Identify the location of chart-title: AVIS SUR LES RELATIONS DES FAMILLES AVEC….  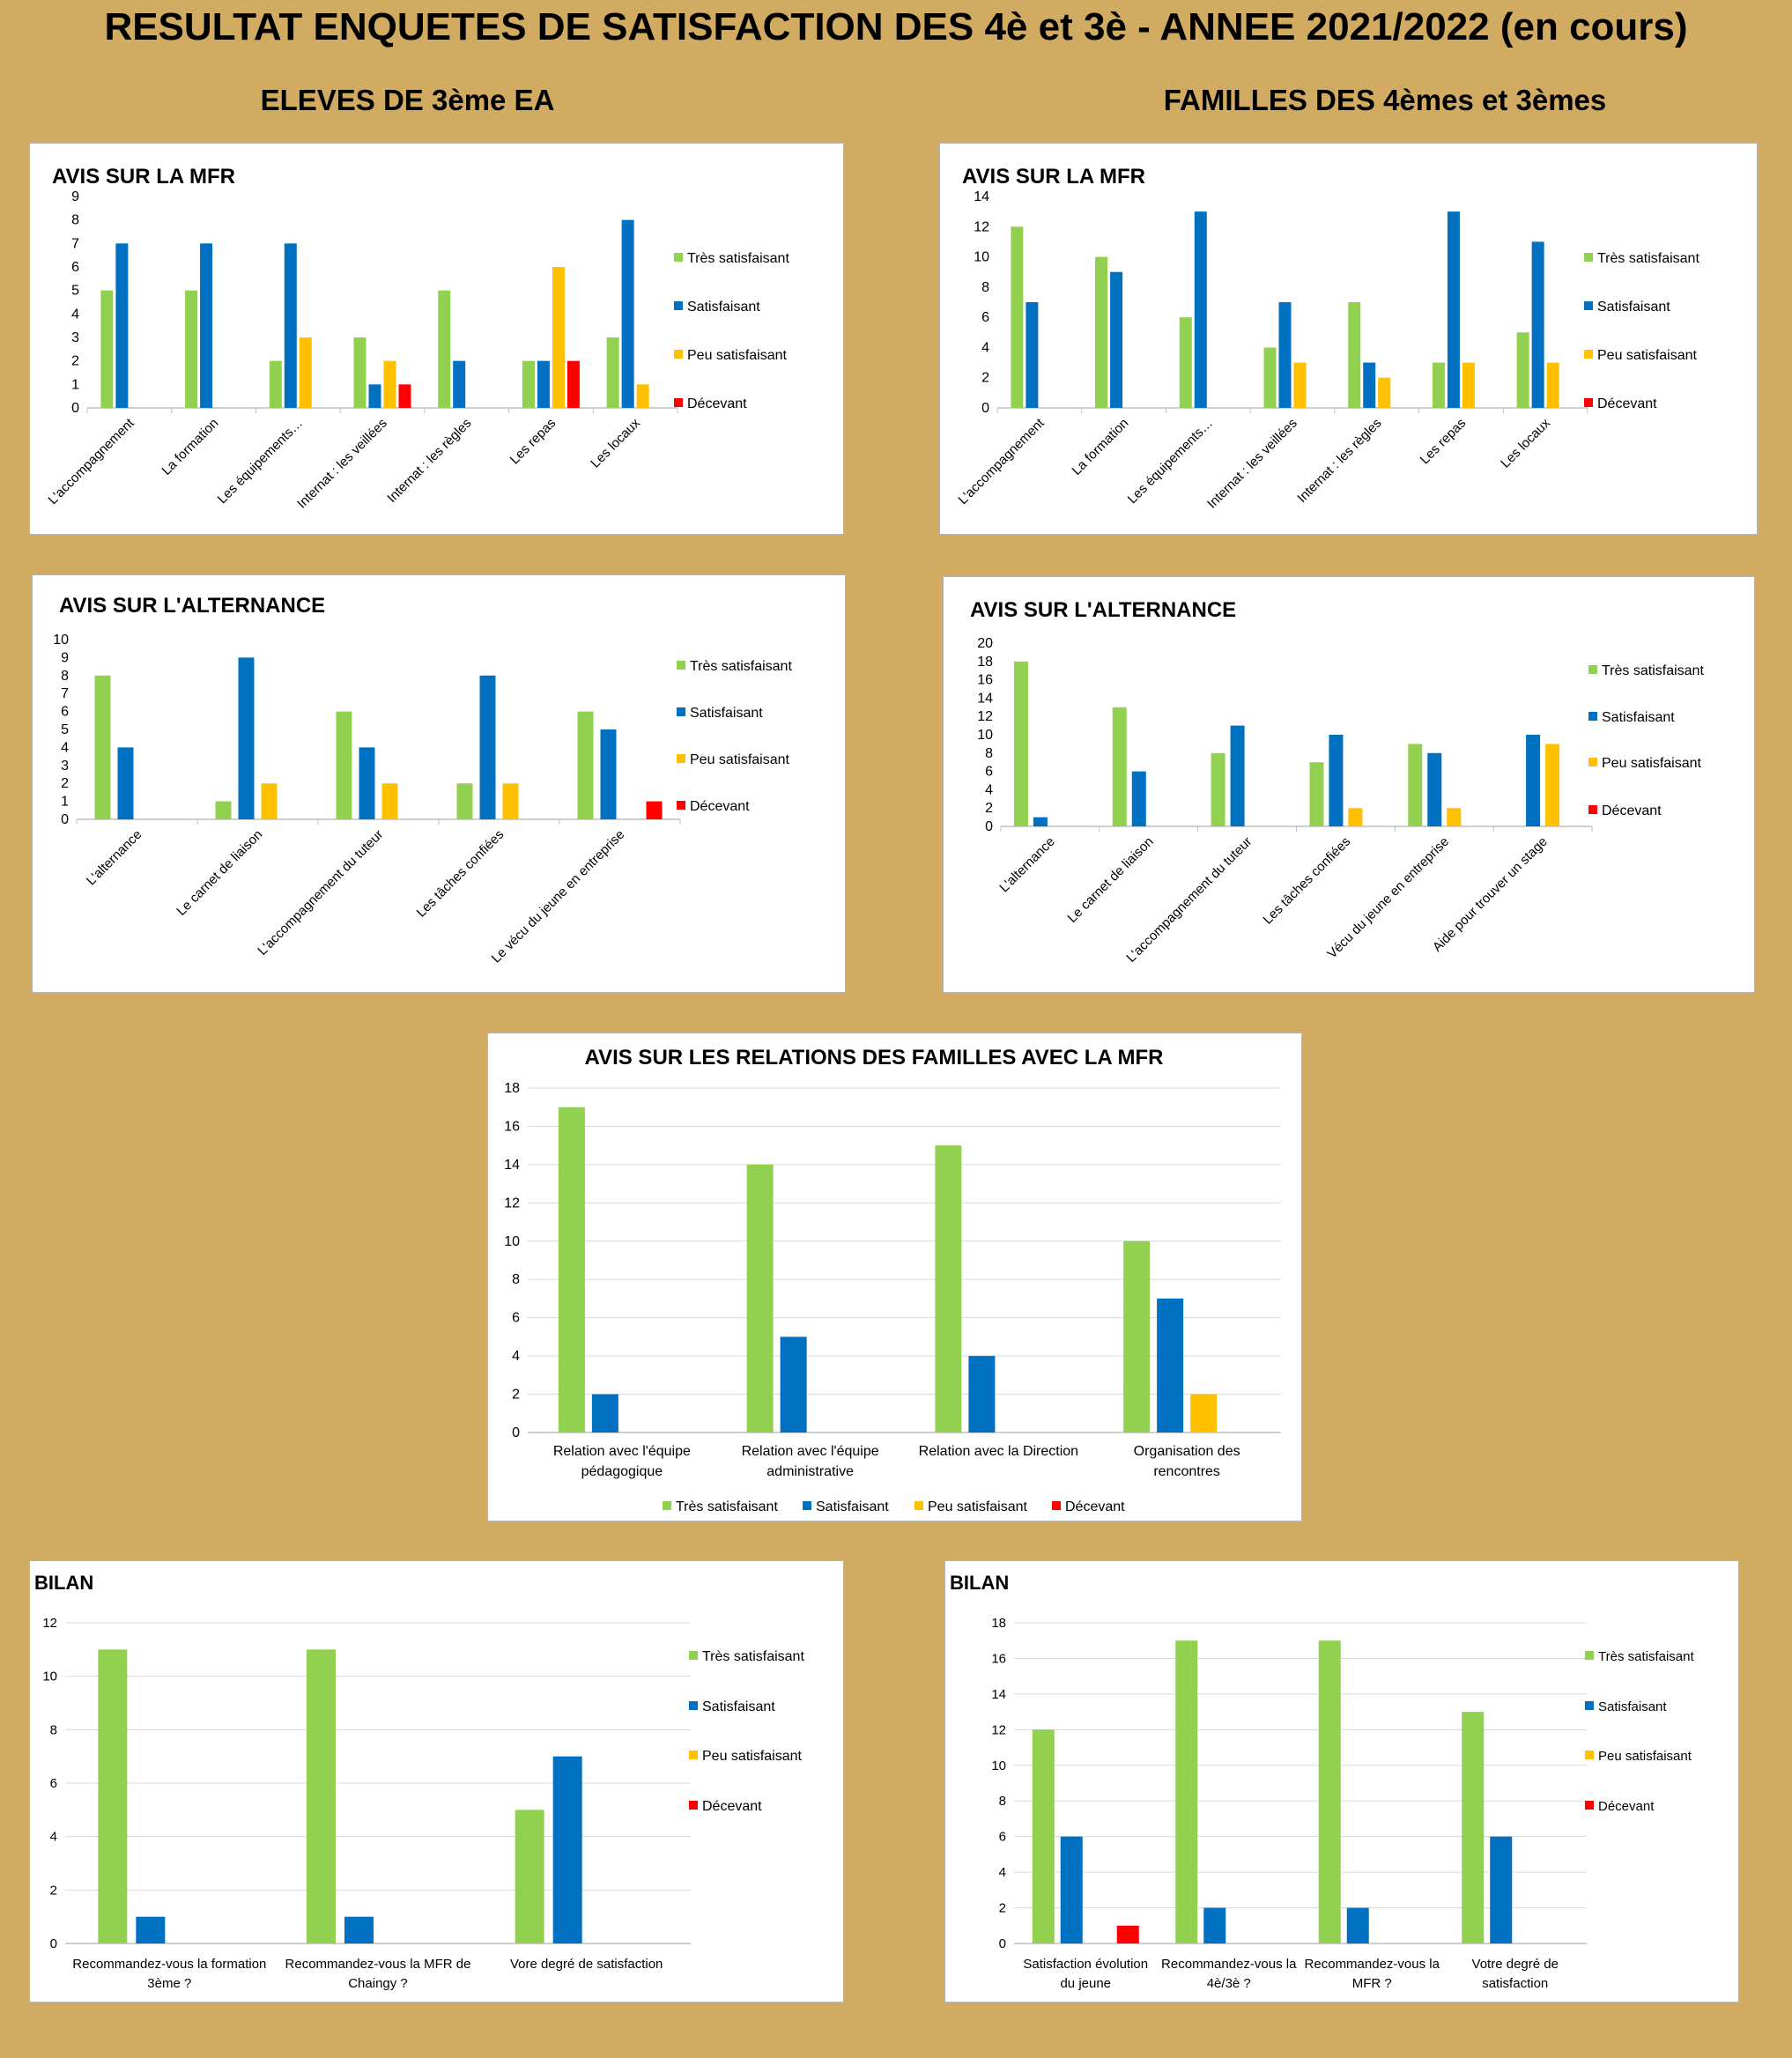
(874, 1058).